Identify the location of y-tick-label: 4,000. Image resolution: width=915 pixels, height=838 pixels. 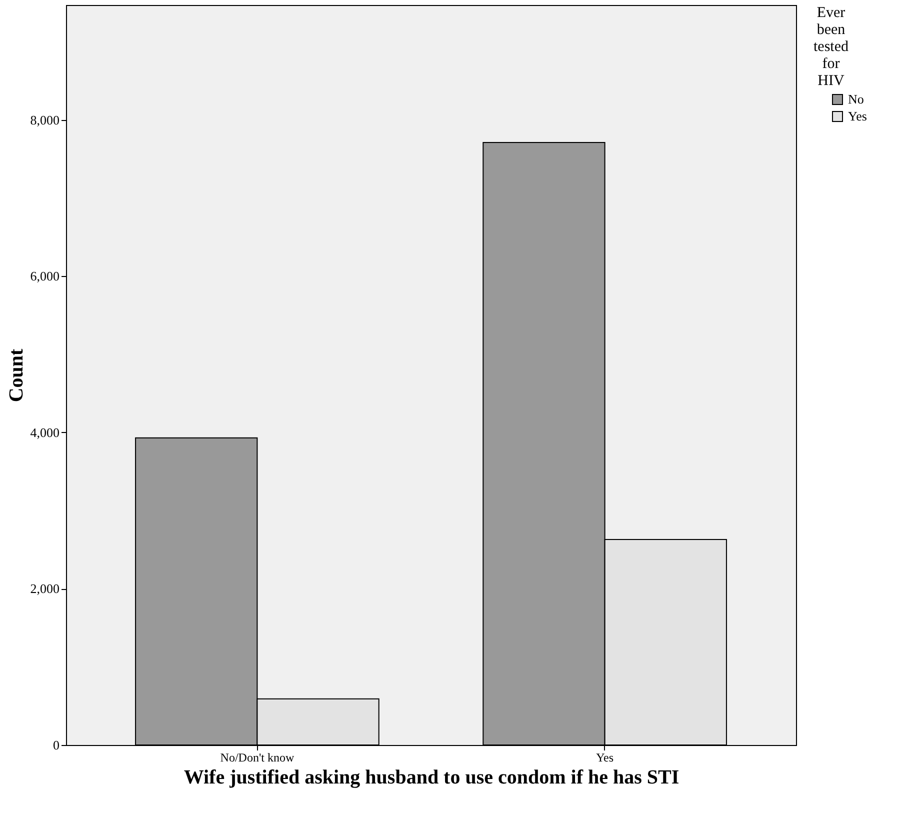
(45, 432).